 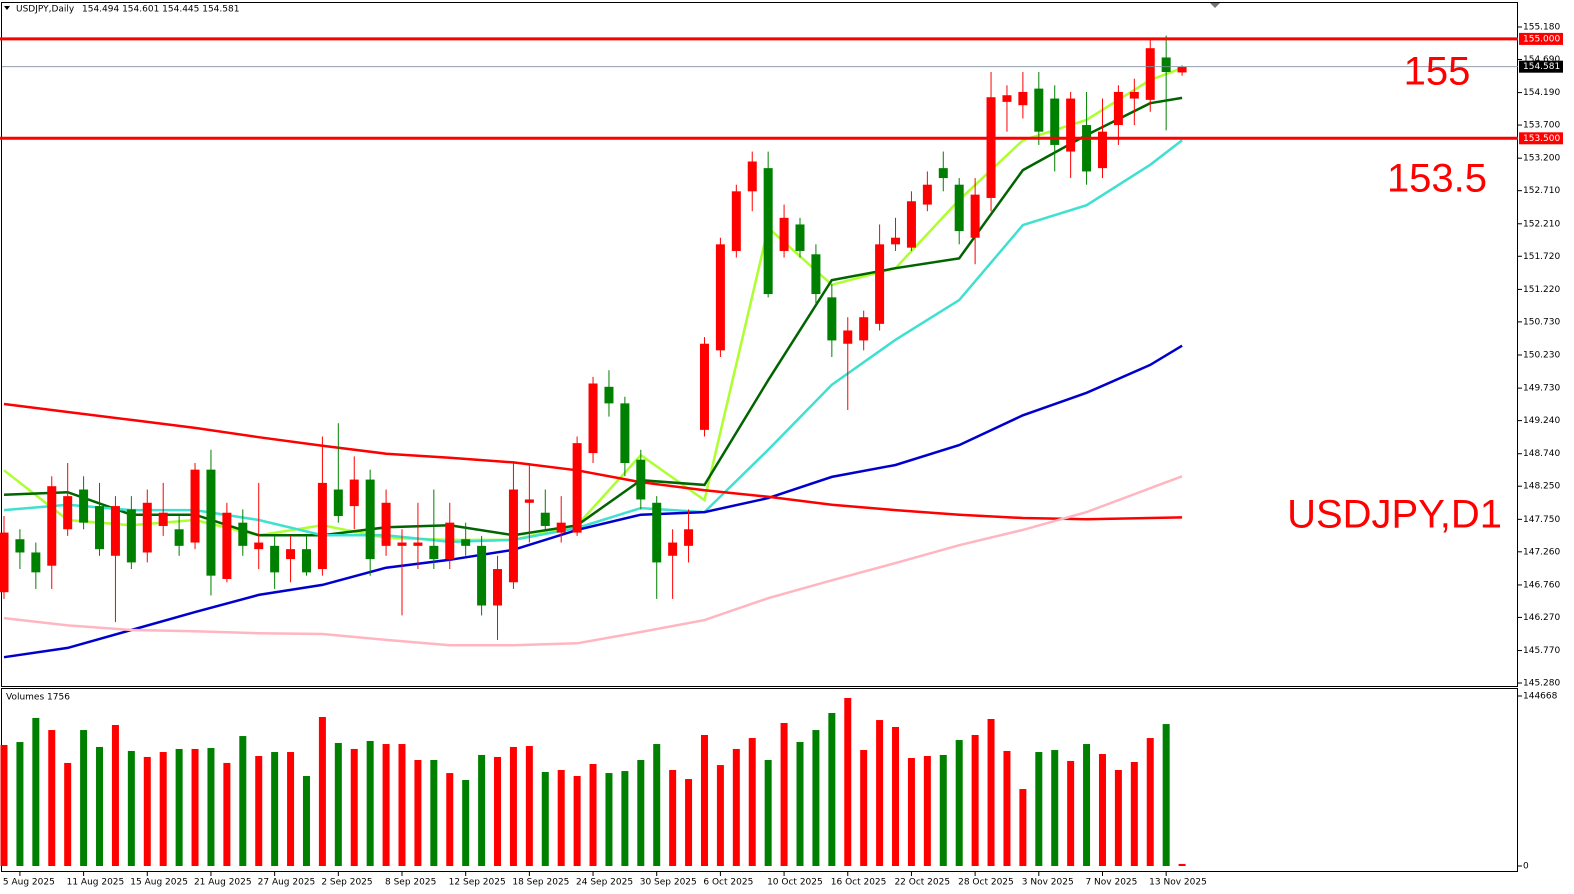 What do you see at coordinates (1541, 290) in the screenshot?
I see `y-tick-label: 151.220` at bounding box center [1541, 290].